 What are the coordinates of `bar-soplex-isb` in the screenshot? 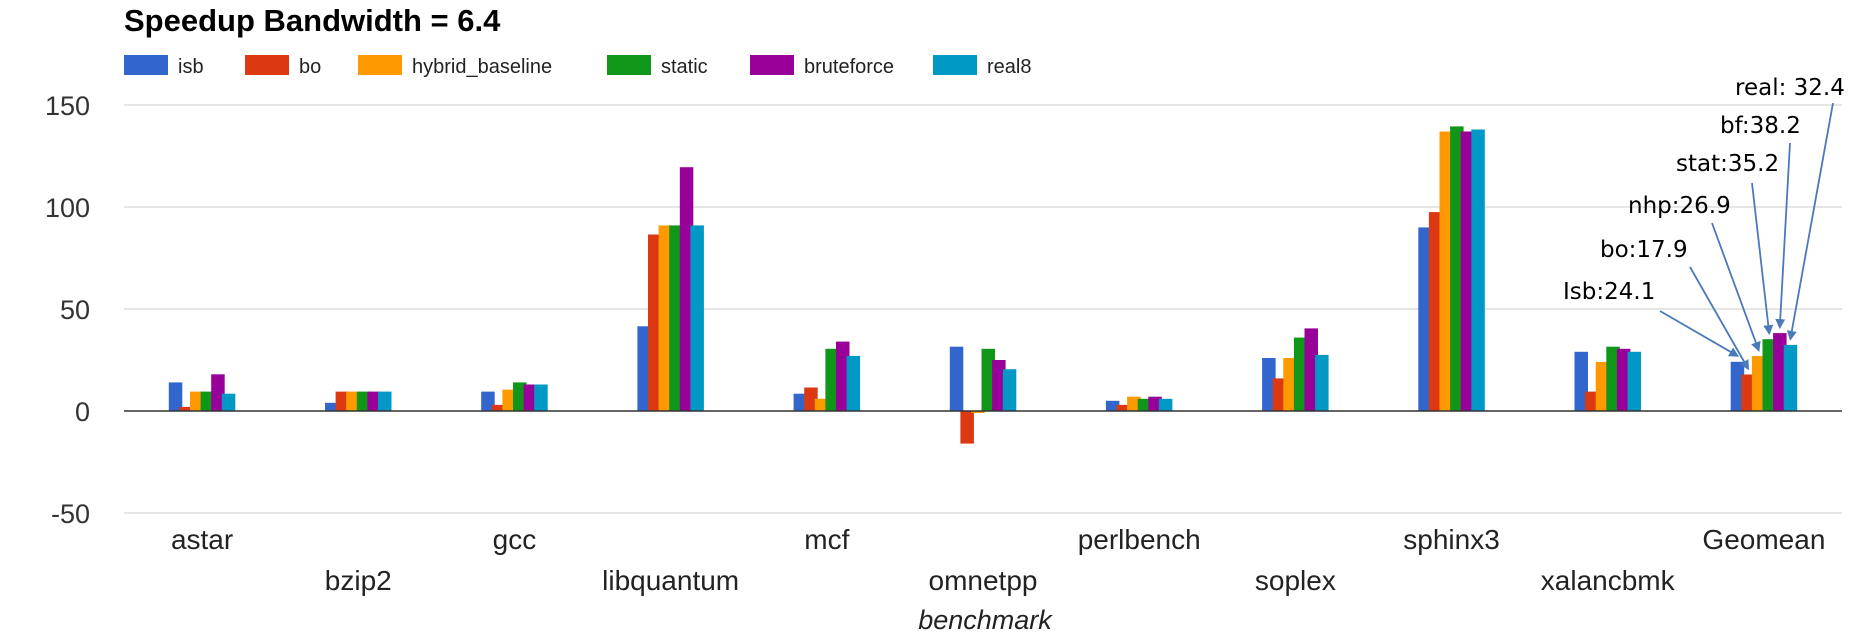 It's located at (1269, 384).